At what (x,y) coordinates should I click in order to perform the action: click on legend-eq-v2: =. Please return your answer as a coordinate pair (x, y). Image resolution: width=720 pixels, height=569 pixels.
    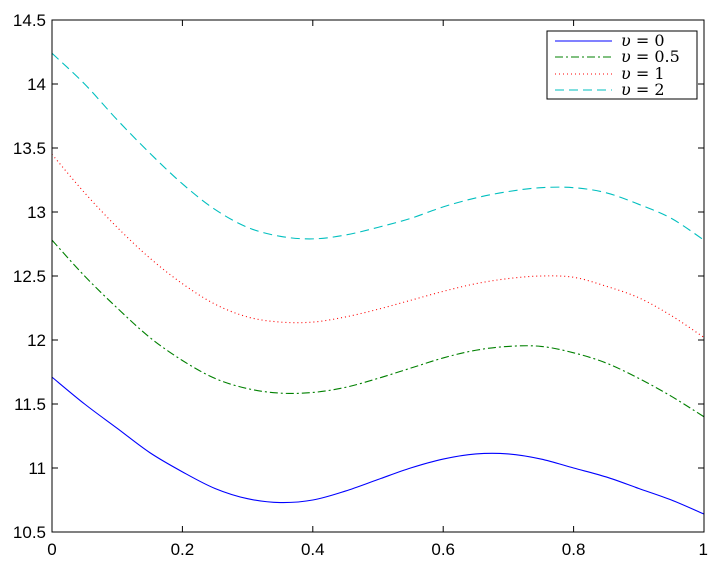
    Looking at the image, I should click on (645, 89).